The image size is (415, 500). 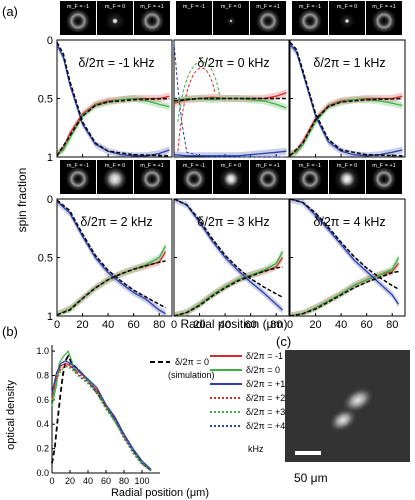 I want to click on panel-c-image, so click(x=347, y=406).